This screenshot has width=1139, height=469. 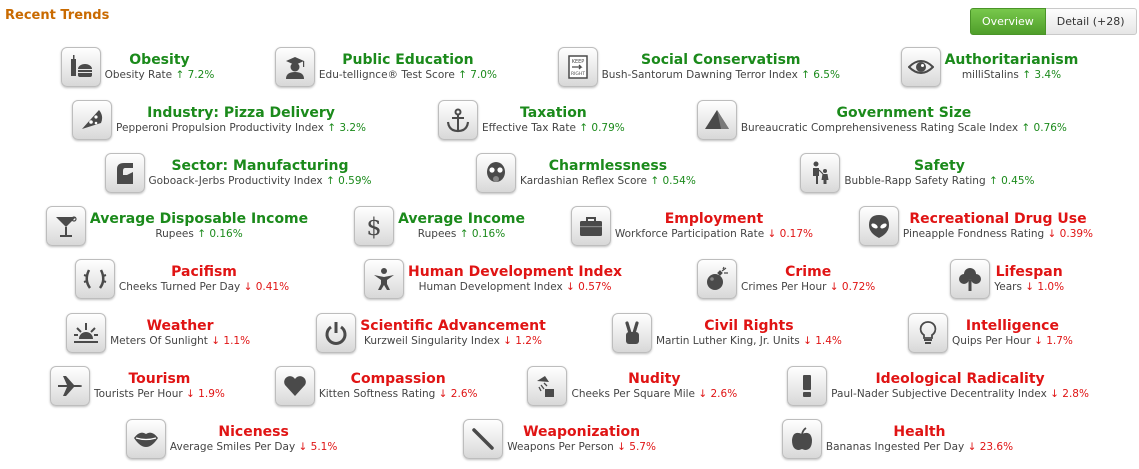 What do you see at coordinates (1045, 287) in the screenshot?
I see `trend-change: ↓ 1.0%` at bounding box center [1045, 287].